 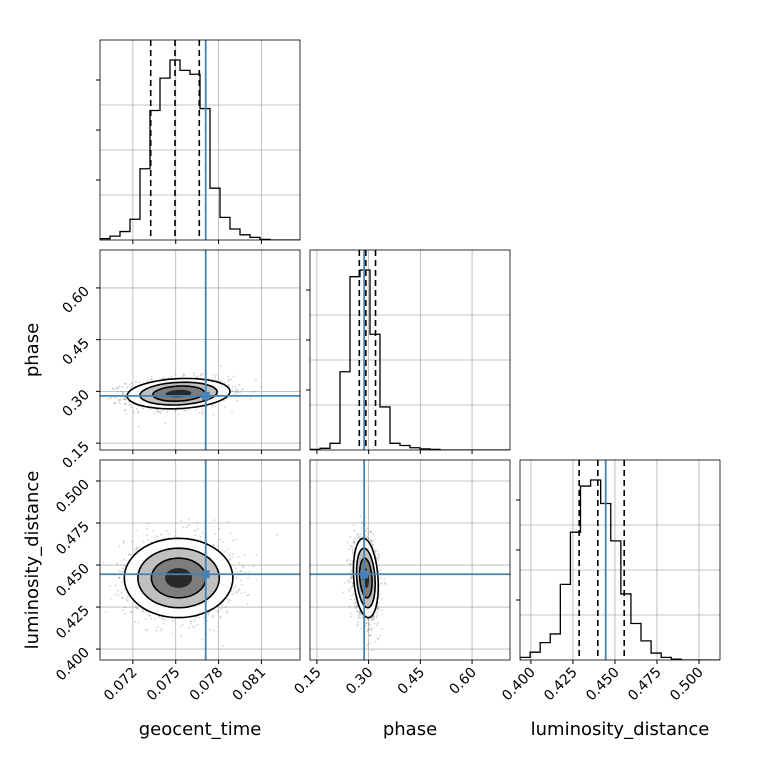 I want to click on y-tick-label: 0.475, so click(x=73, y=539).